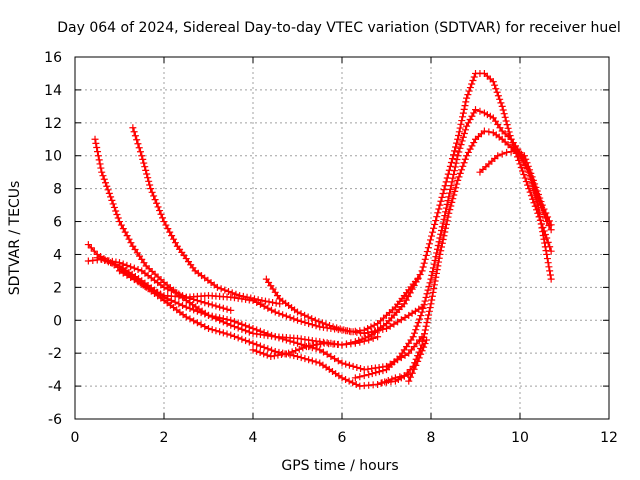 This screenshot has width=640, height=480. Describe the element at coordinates (57, 223) in the screenshot. I see `y-tick-label: 6` at that location.